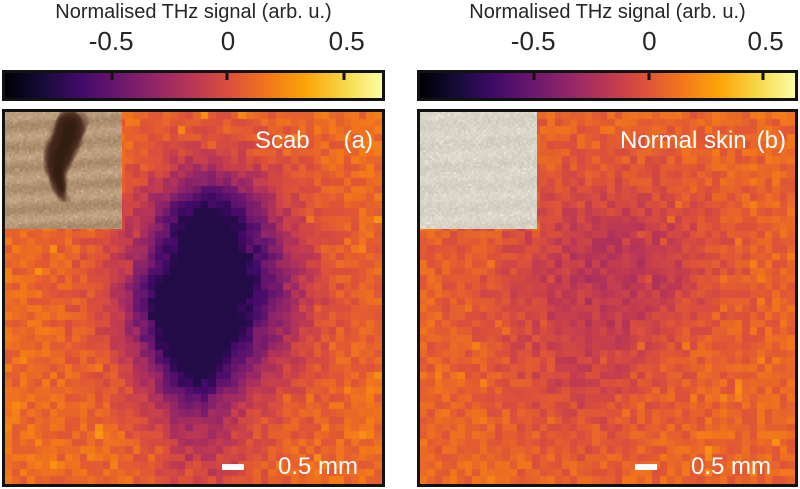  I want to click on scale-bar-group-a: 0.5 mm, so click(289, 466).